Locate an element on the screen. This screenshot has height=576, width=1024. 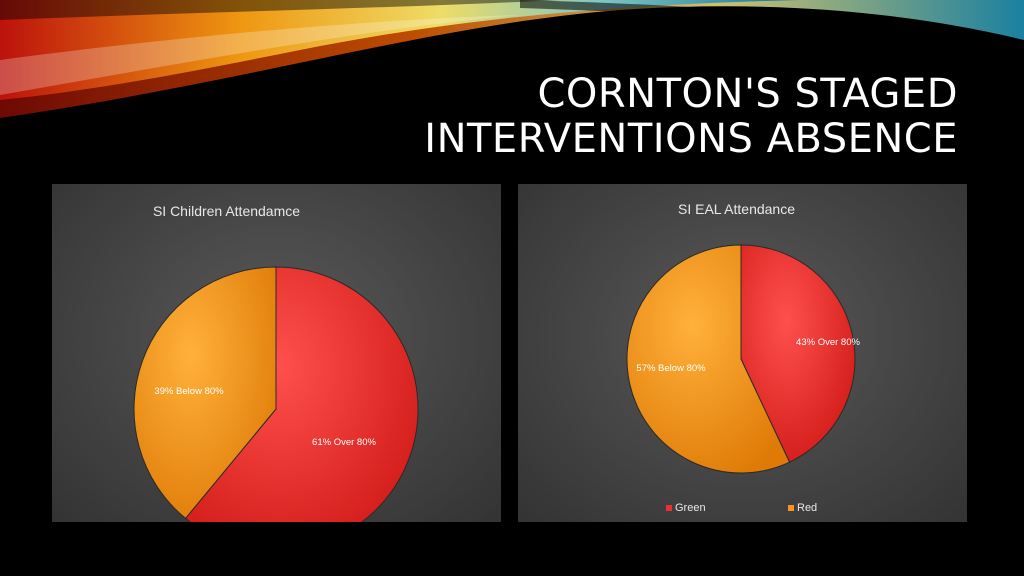
slide-title: CORNTON'S STAGED INTERVENTIONS ABSENCE is located at coordinates (658, 117).